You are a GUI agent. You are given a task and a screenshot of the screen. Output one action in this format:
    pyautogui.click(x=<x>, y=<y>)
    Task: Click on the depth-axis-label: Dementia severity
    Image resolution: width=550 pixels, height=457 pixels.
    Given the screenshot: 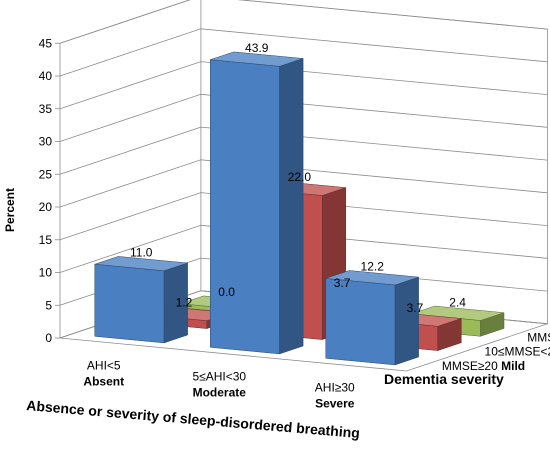 What is the action you would take?
    pyautogui.click(x=444, y=379)
    